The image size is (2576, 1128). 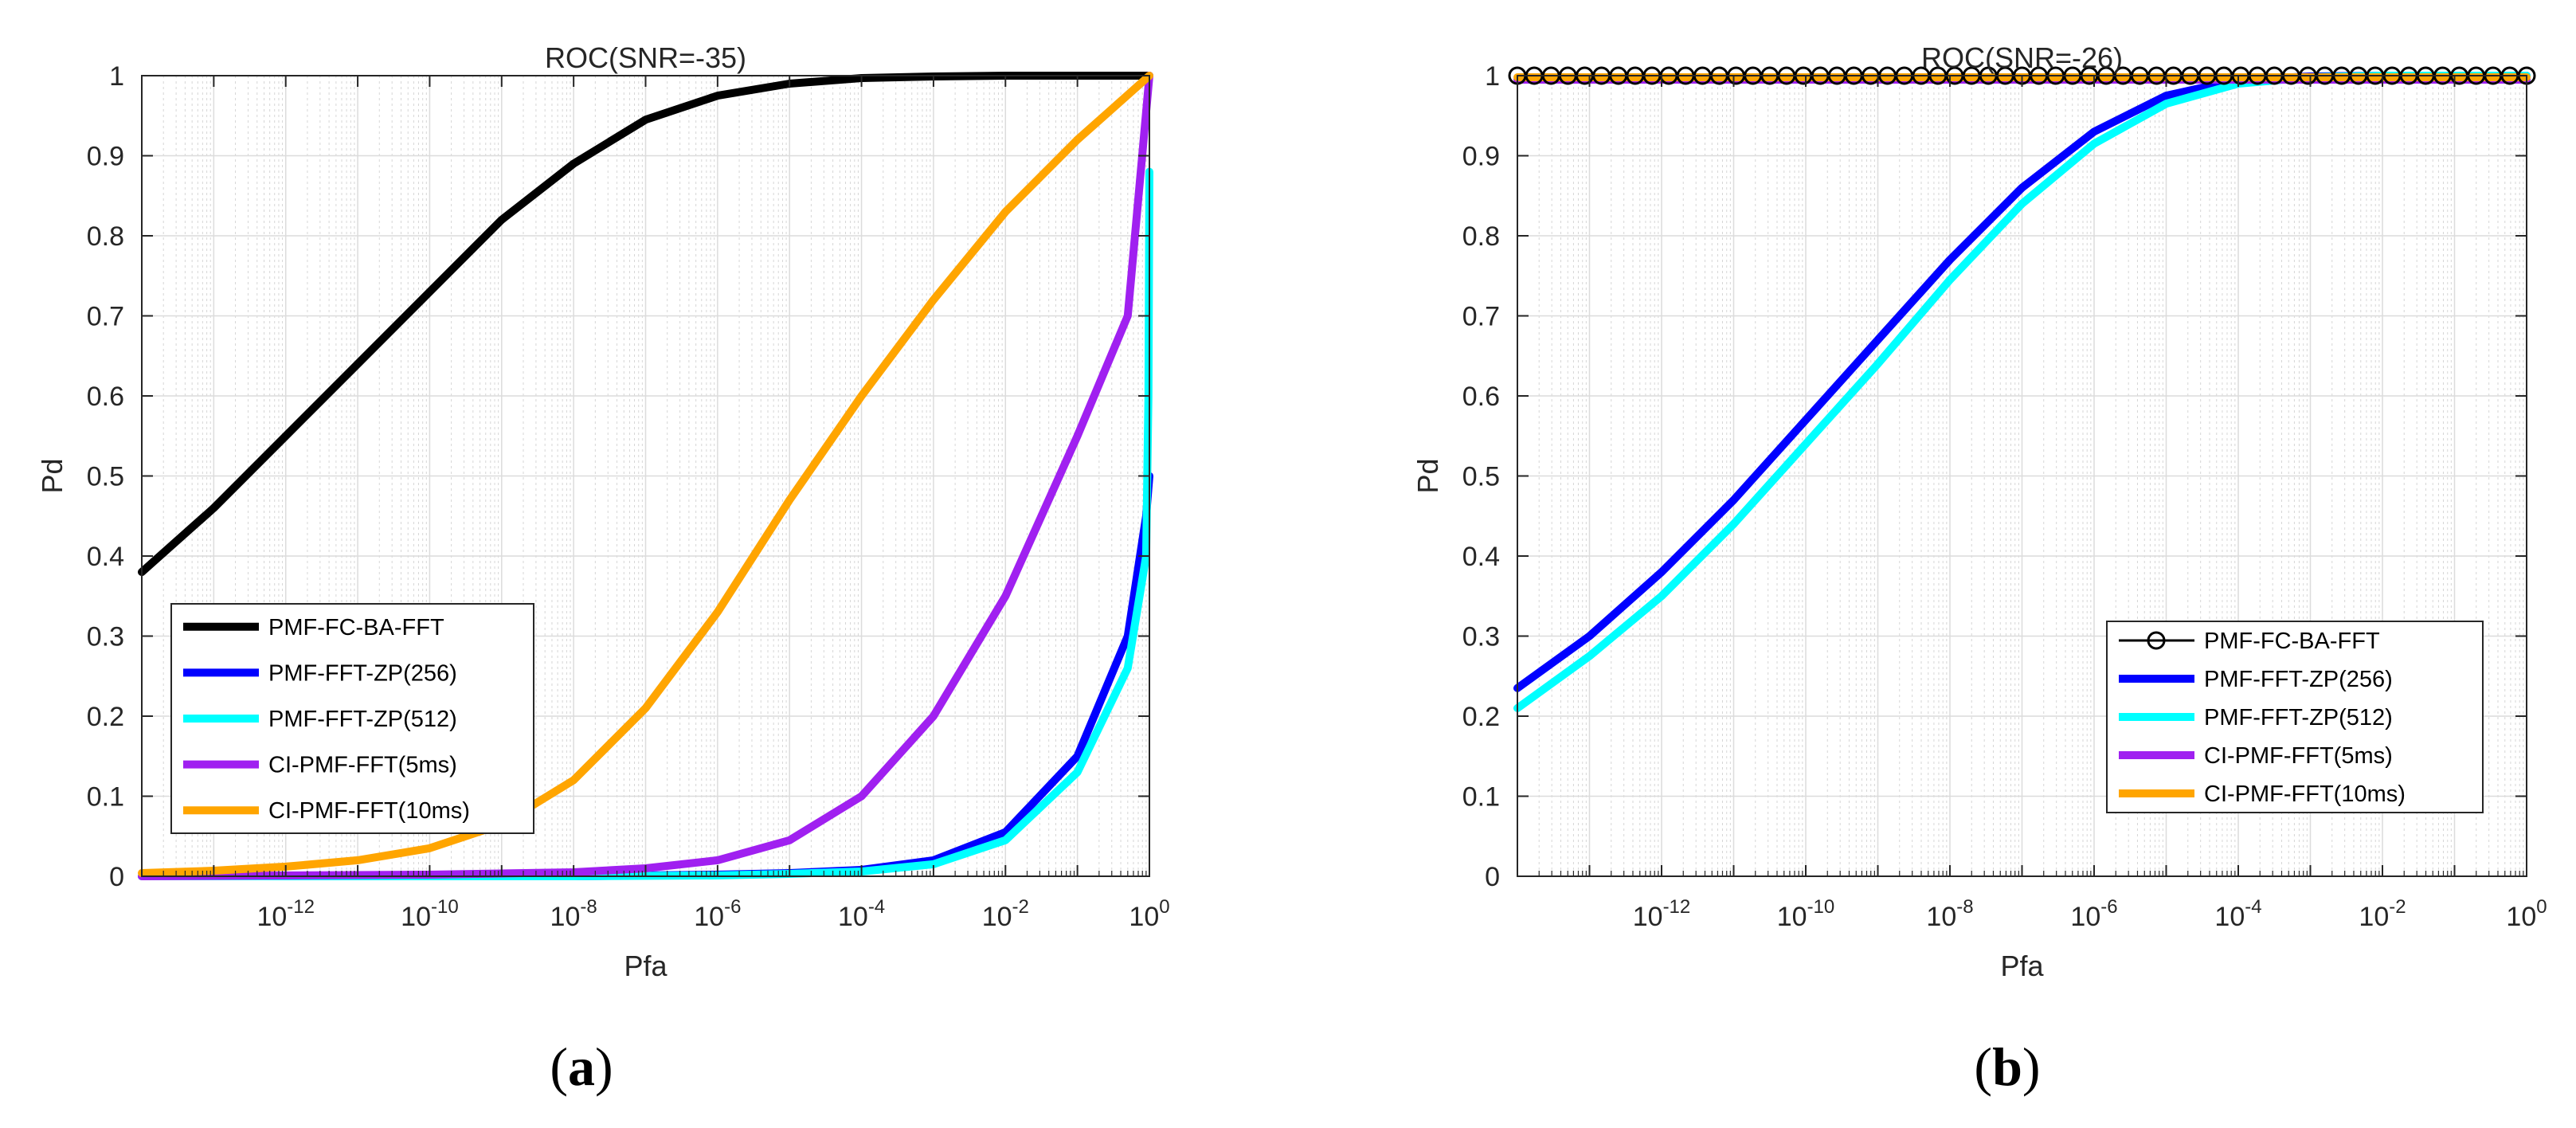 I want to click on legend-marker, so click(x=2156, y=640).